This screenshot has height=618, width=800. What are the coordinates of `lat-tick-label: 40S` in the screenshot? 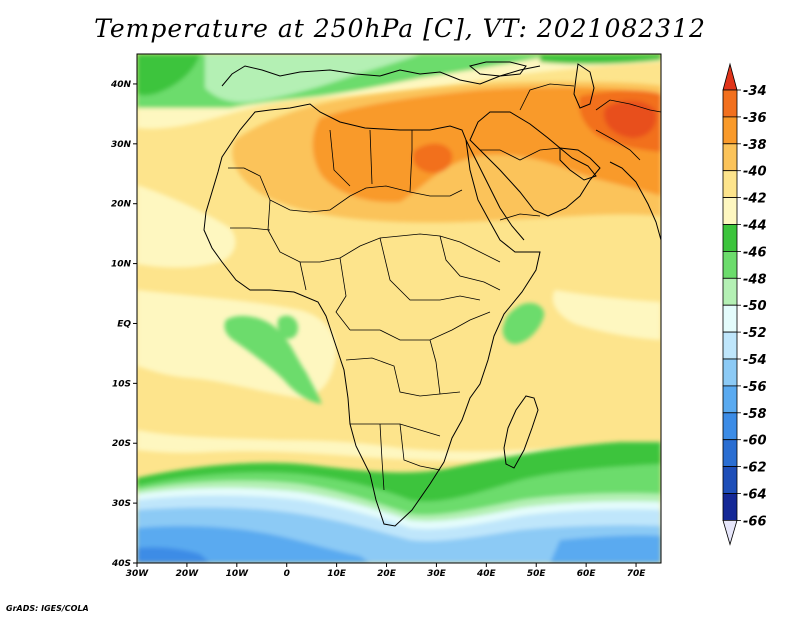 It's located at (121, 564).